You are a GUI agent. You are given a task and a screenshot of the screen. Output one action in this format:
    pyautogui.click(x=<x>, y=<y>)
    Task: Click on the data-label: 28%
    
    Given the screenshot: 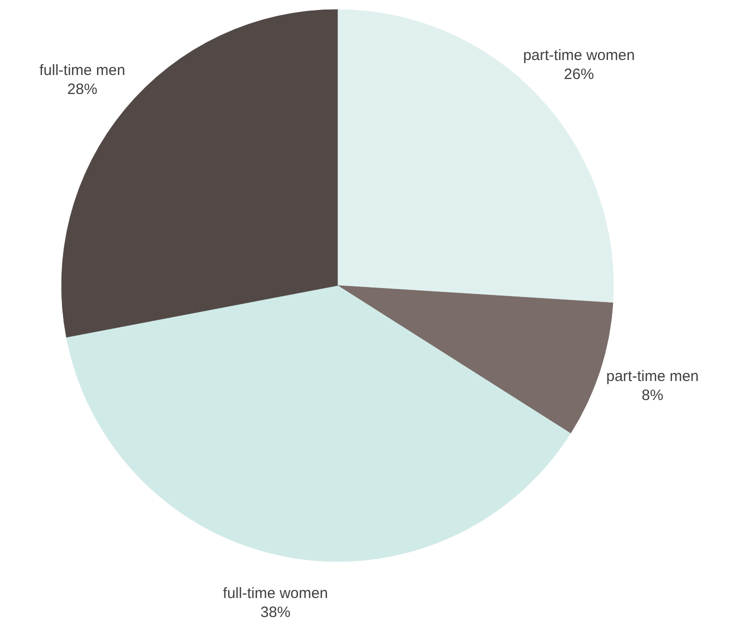 What is the action you would take?
    pyautogui.click(x=82, y=89)
    